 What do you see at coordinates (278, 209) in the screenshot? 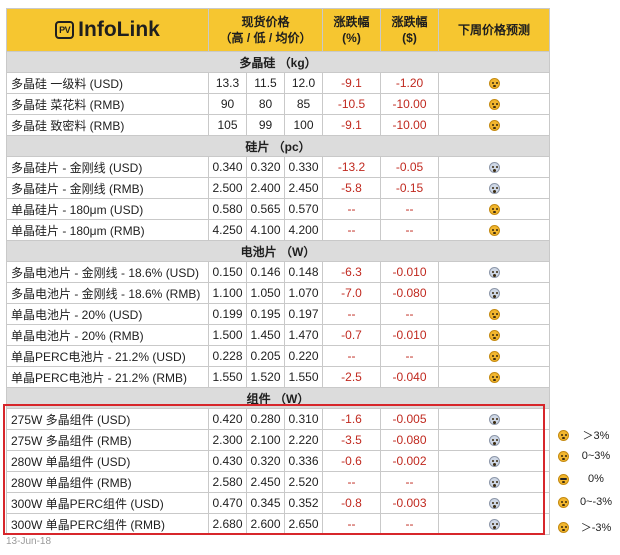
I see `table-row: 单晶硅片 - 180μm (USD) 0.580 0.565 0.570 -- --` at bounding box center [278, 209].